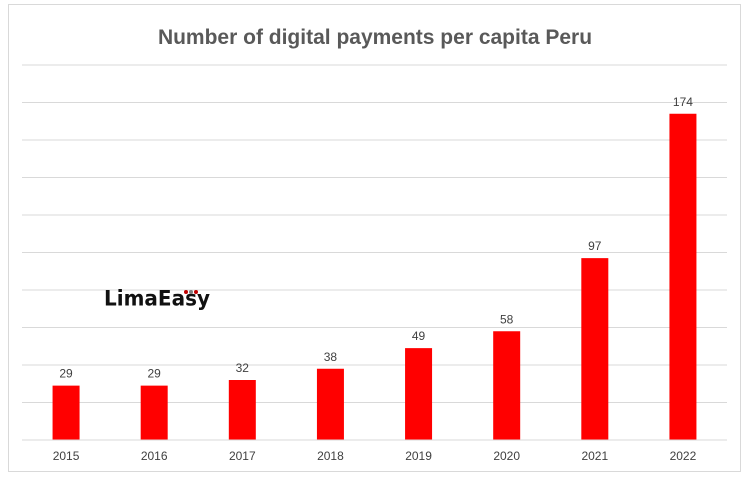 Image resolution: width=750 pixels, height=483 pixels. I want to click on x-tick-label-2016: 2016, so click(154, 456).